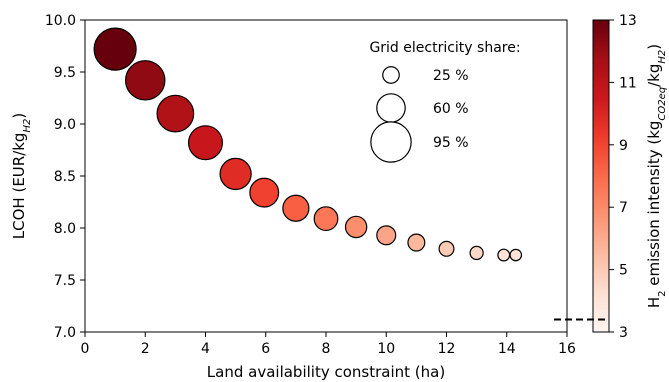  What do you see at coordinates (623, 208) in the screenshot?
I see `colorbar-tick-label: 7` at bounding box center [623, 208].